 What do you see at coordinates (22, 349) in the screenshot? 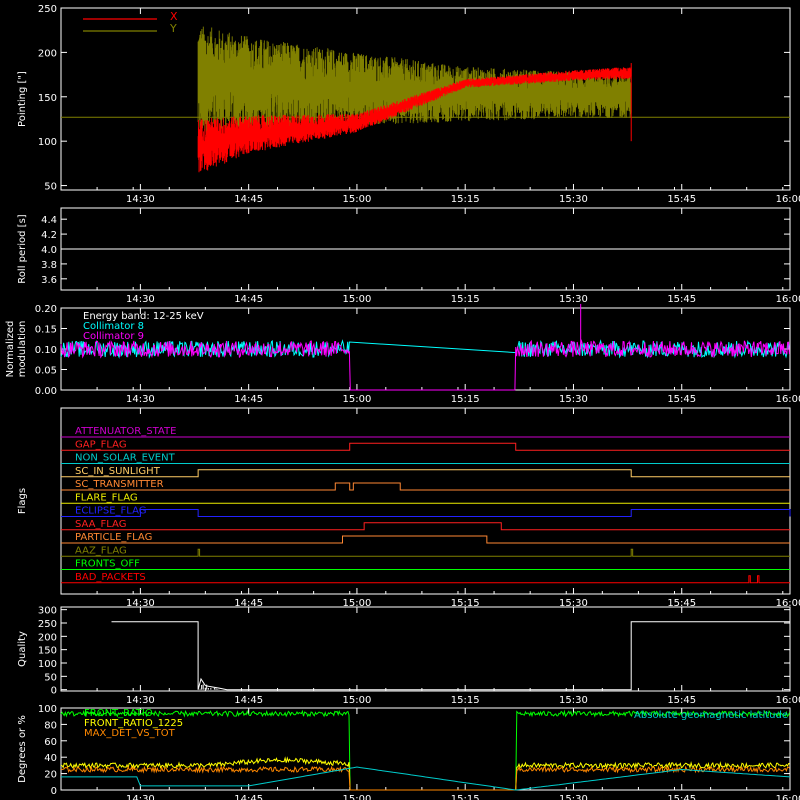
I see `y-axis-label: modulation` at bounding box center [22, 349].